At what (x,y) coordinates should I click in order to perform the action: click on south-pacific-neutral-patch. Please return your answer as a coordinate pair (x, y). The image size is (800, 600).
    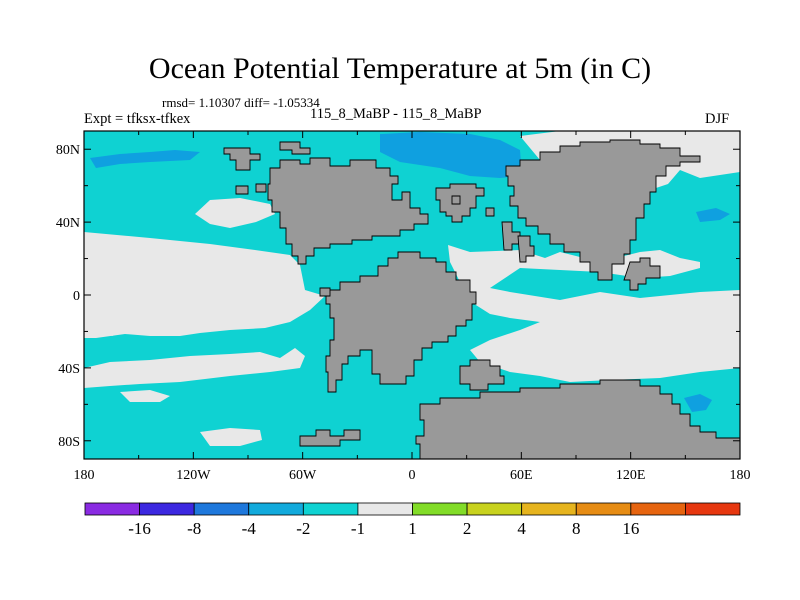
    Looking at the image, I should click on (194, 368).